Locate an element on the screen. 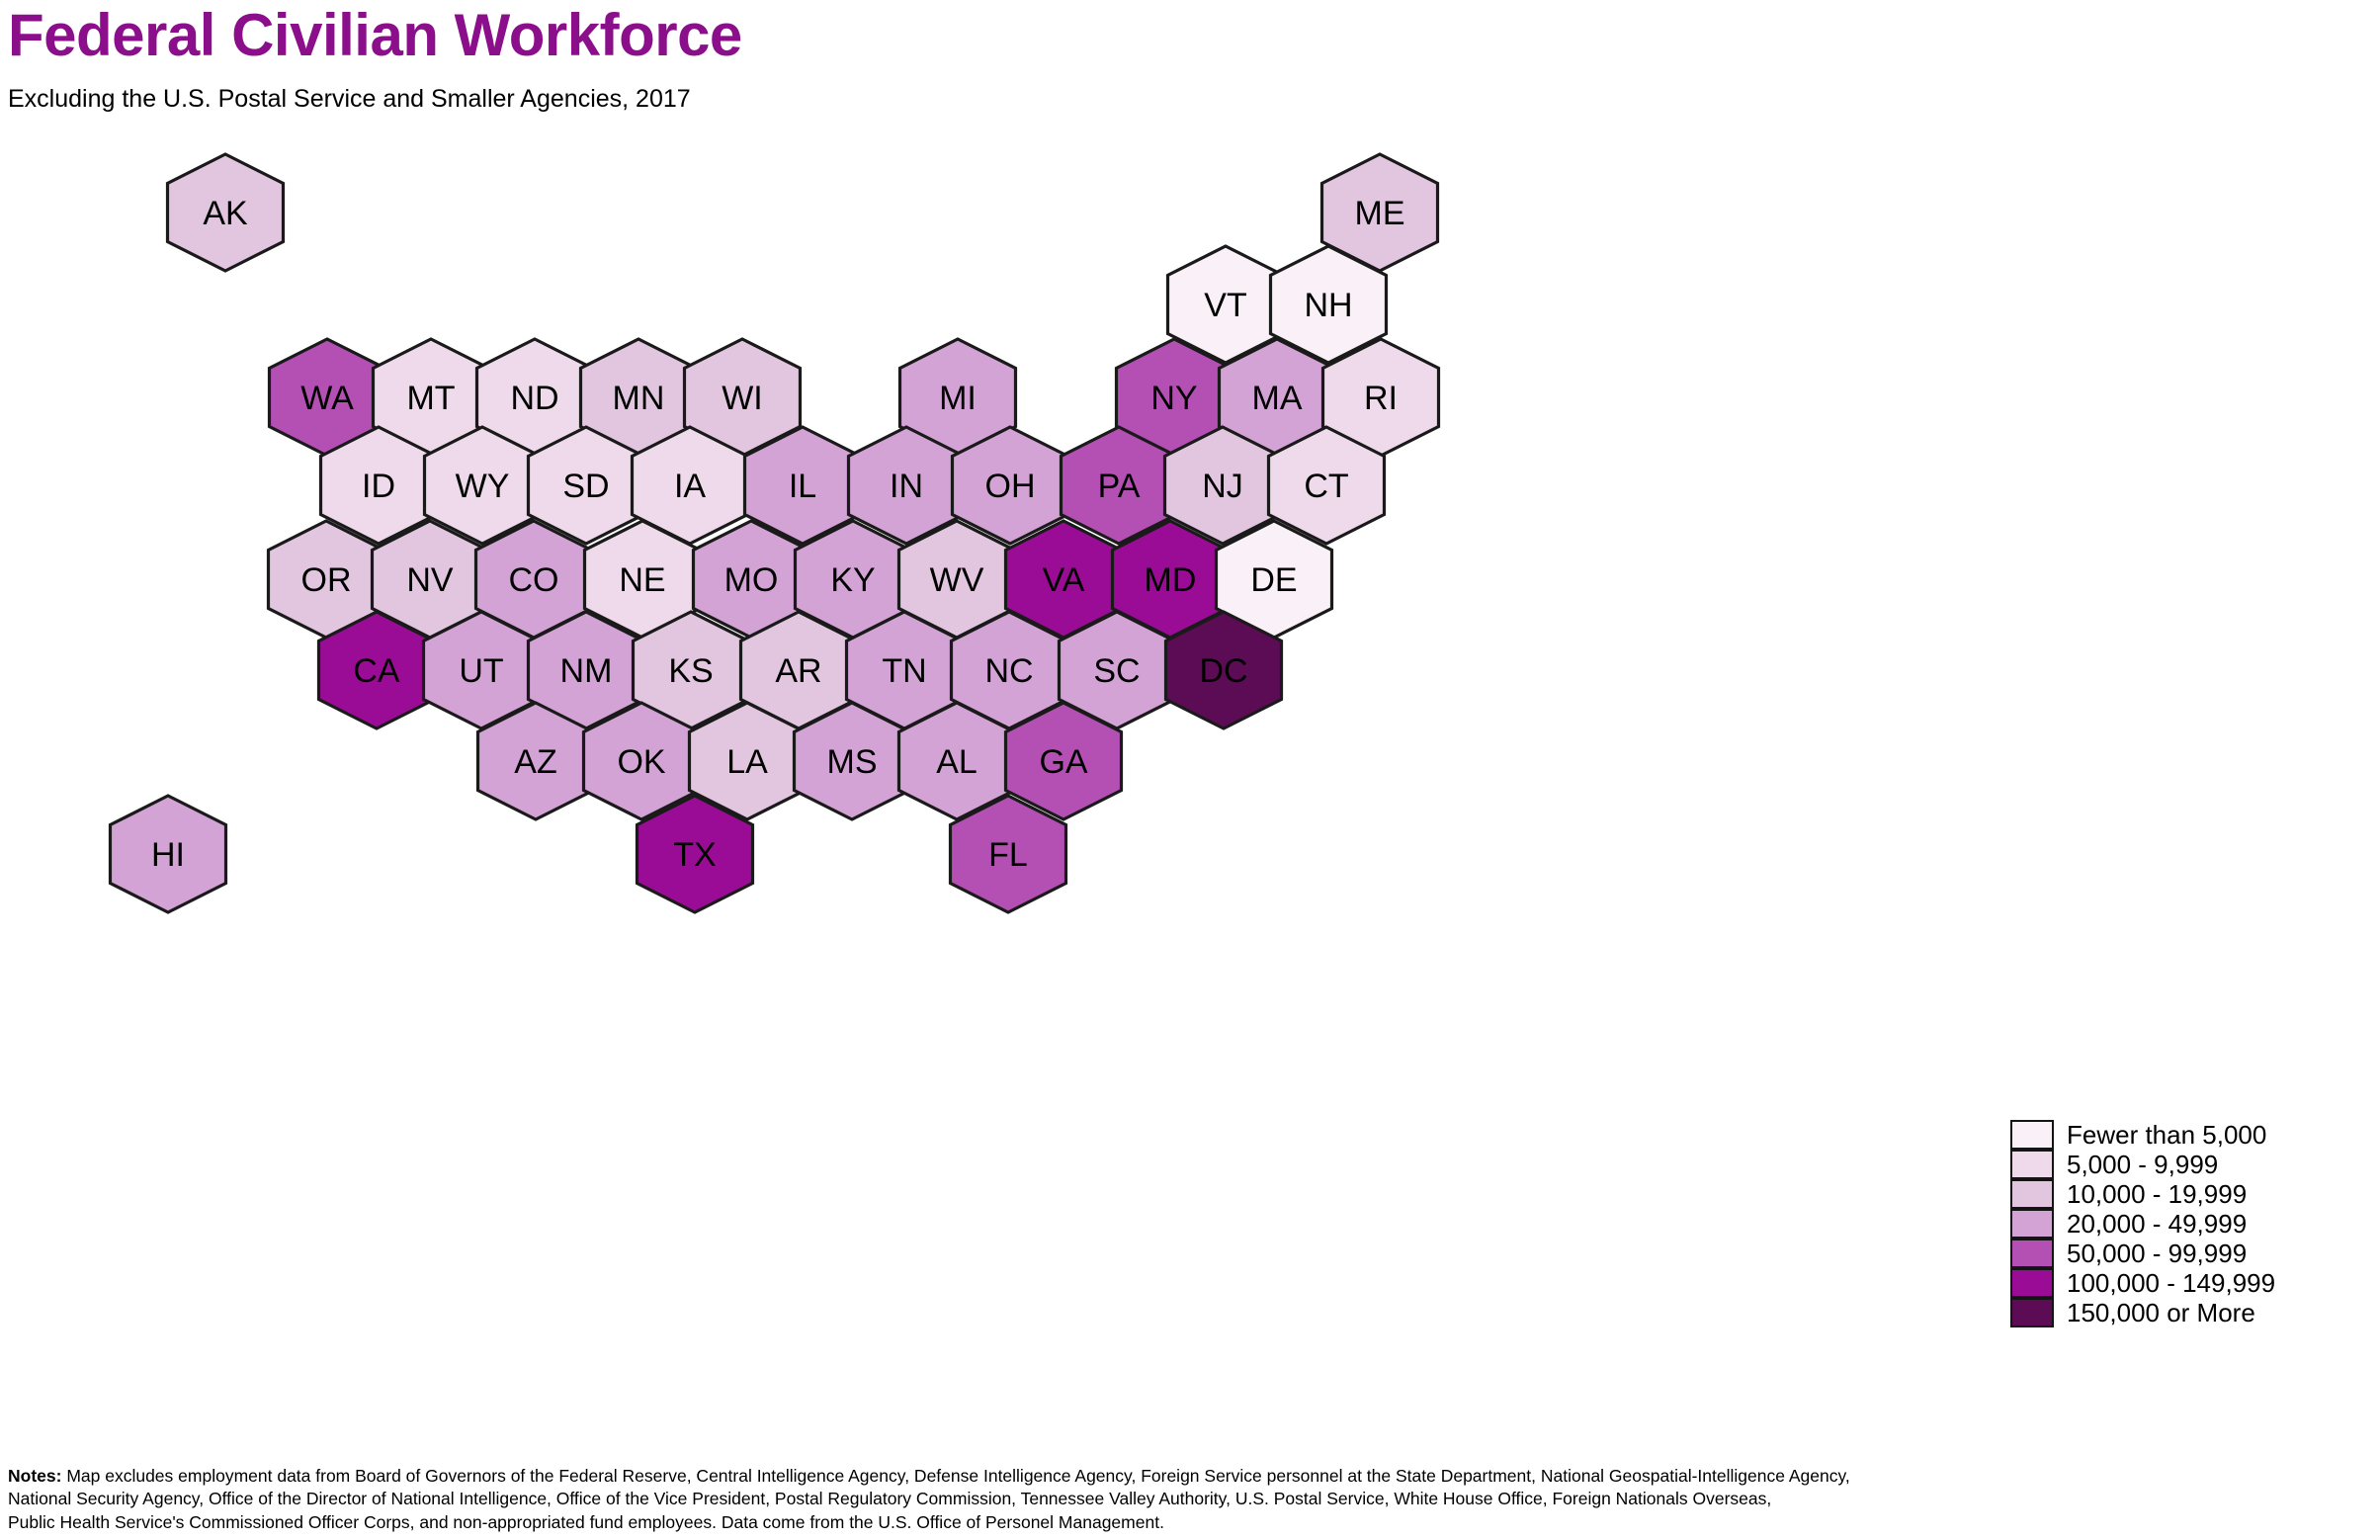 The image size is (2380, 1540). hex-state-hi: HI is located at coordinates (168, 854).